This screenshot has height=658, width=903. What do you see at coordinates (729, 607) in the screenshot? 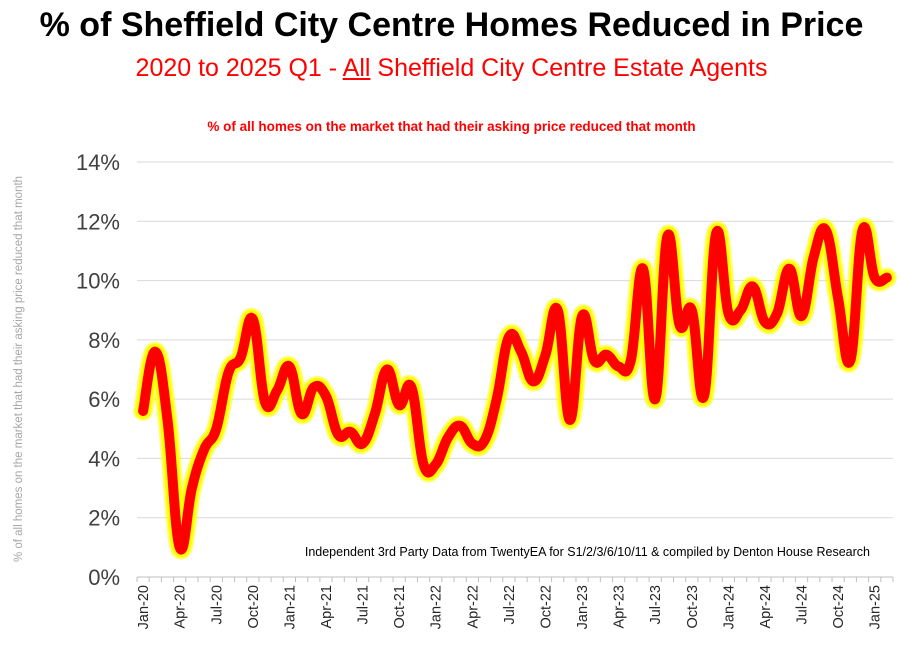
I see `x-tick-label: Jan-24` at bounding box center [729, 607].